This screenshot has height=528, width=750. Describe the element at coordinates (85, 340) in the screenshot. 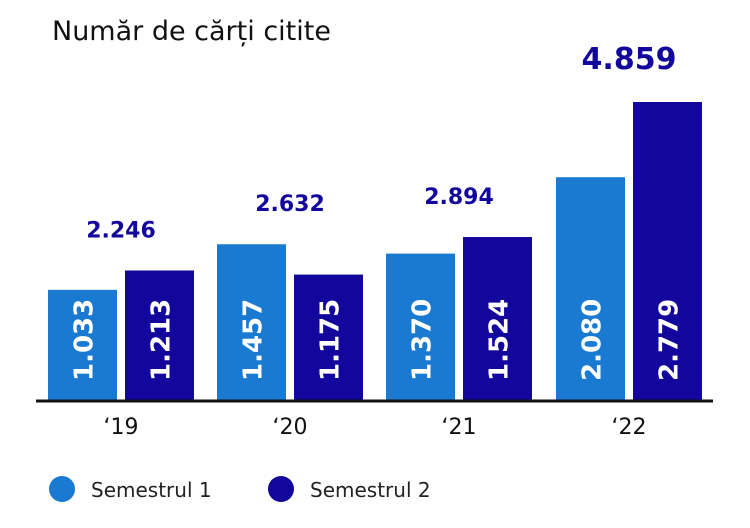

I see `bar-value-label: 1.033` at that location.